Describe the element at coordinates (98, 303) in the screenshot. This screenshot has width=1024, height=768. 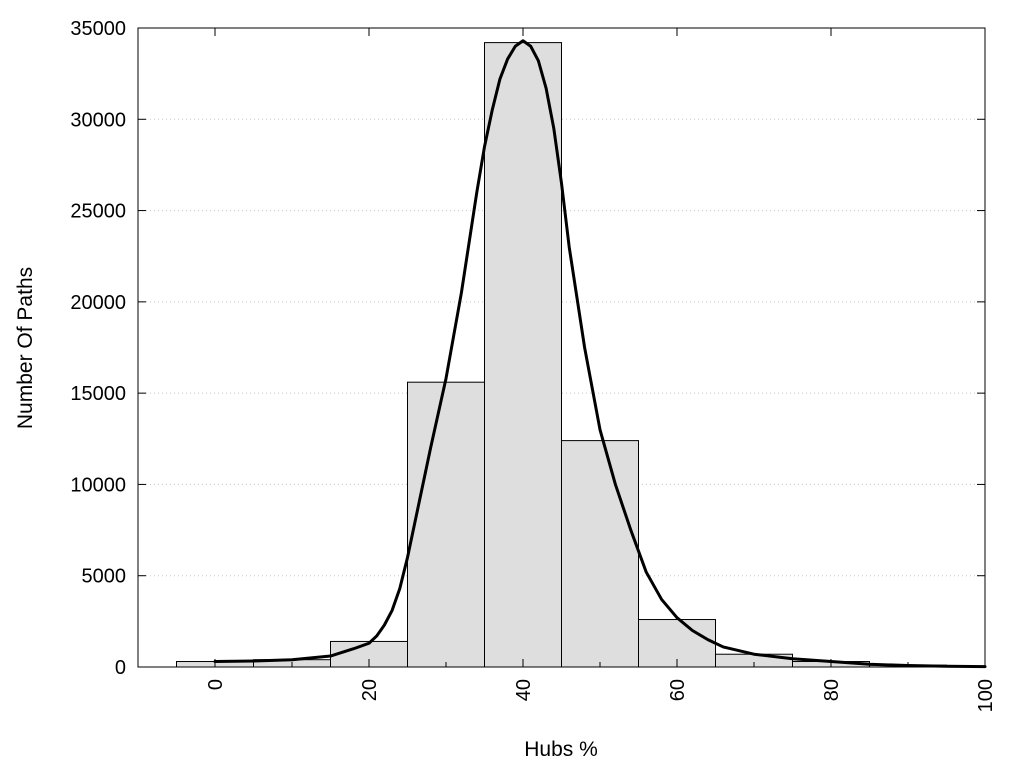
I see `y-tick-label: 20000` at that location.